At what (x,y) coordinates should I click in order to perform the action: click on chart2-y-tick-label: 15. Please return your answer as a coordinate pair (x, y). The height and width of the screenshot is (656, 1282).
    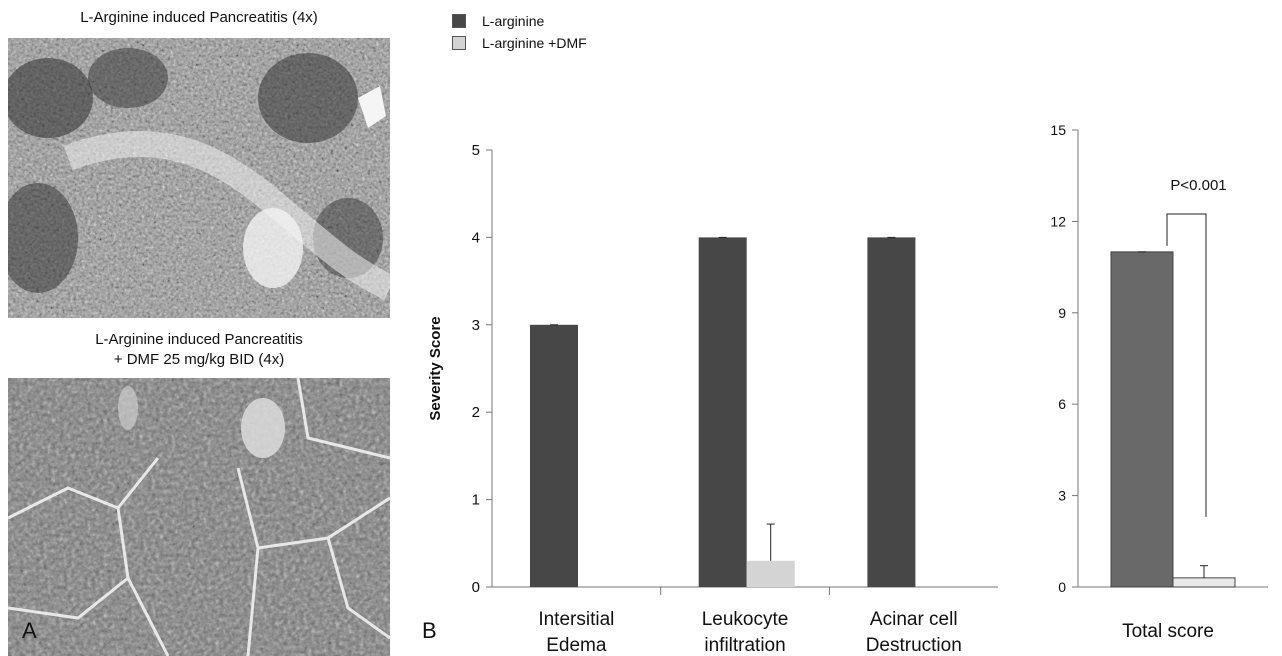
    Looking at the image, I should click on (1058, 130).